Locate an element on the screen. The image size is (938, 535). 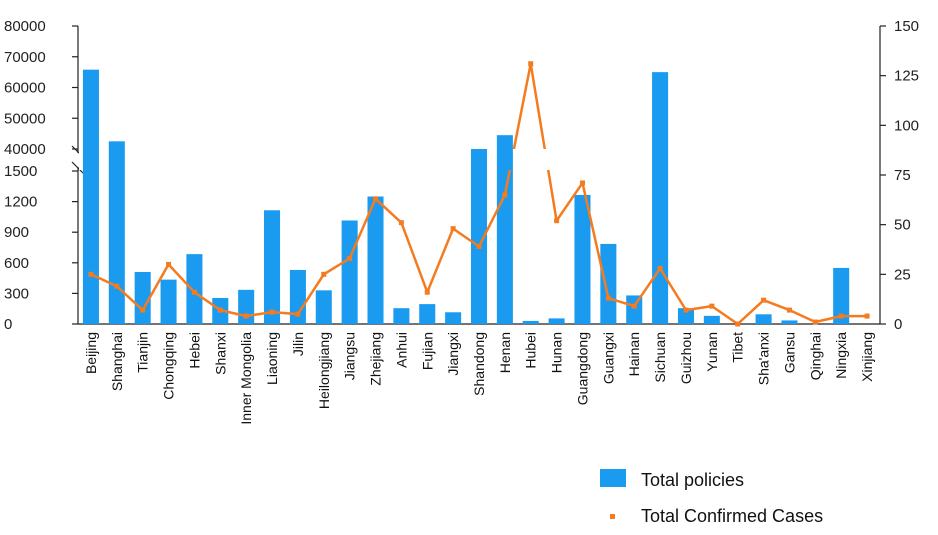
bar-ningxia is located at coordinates (841, 295).